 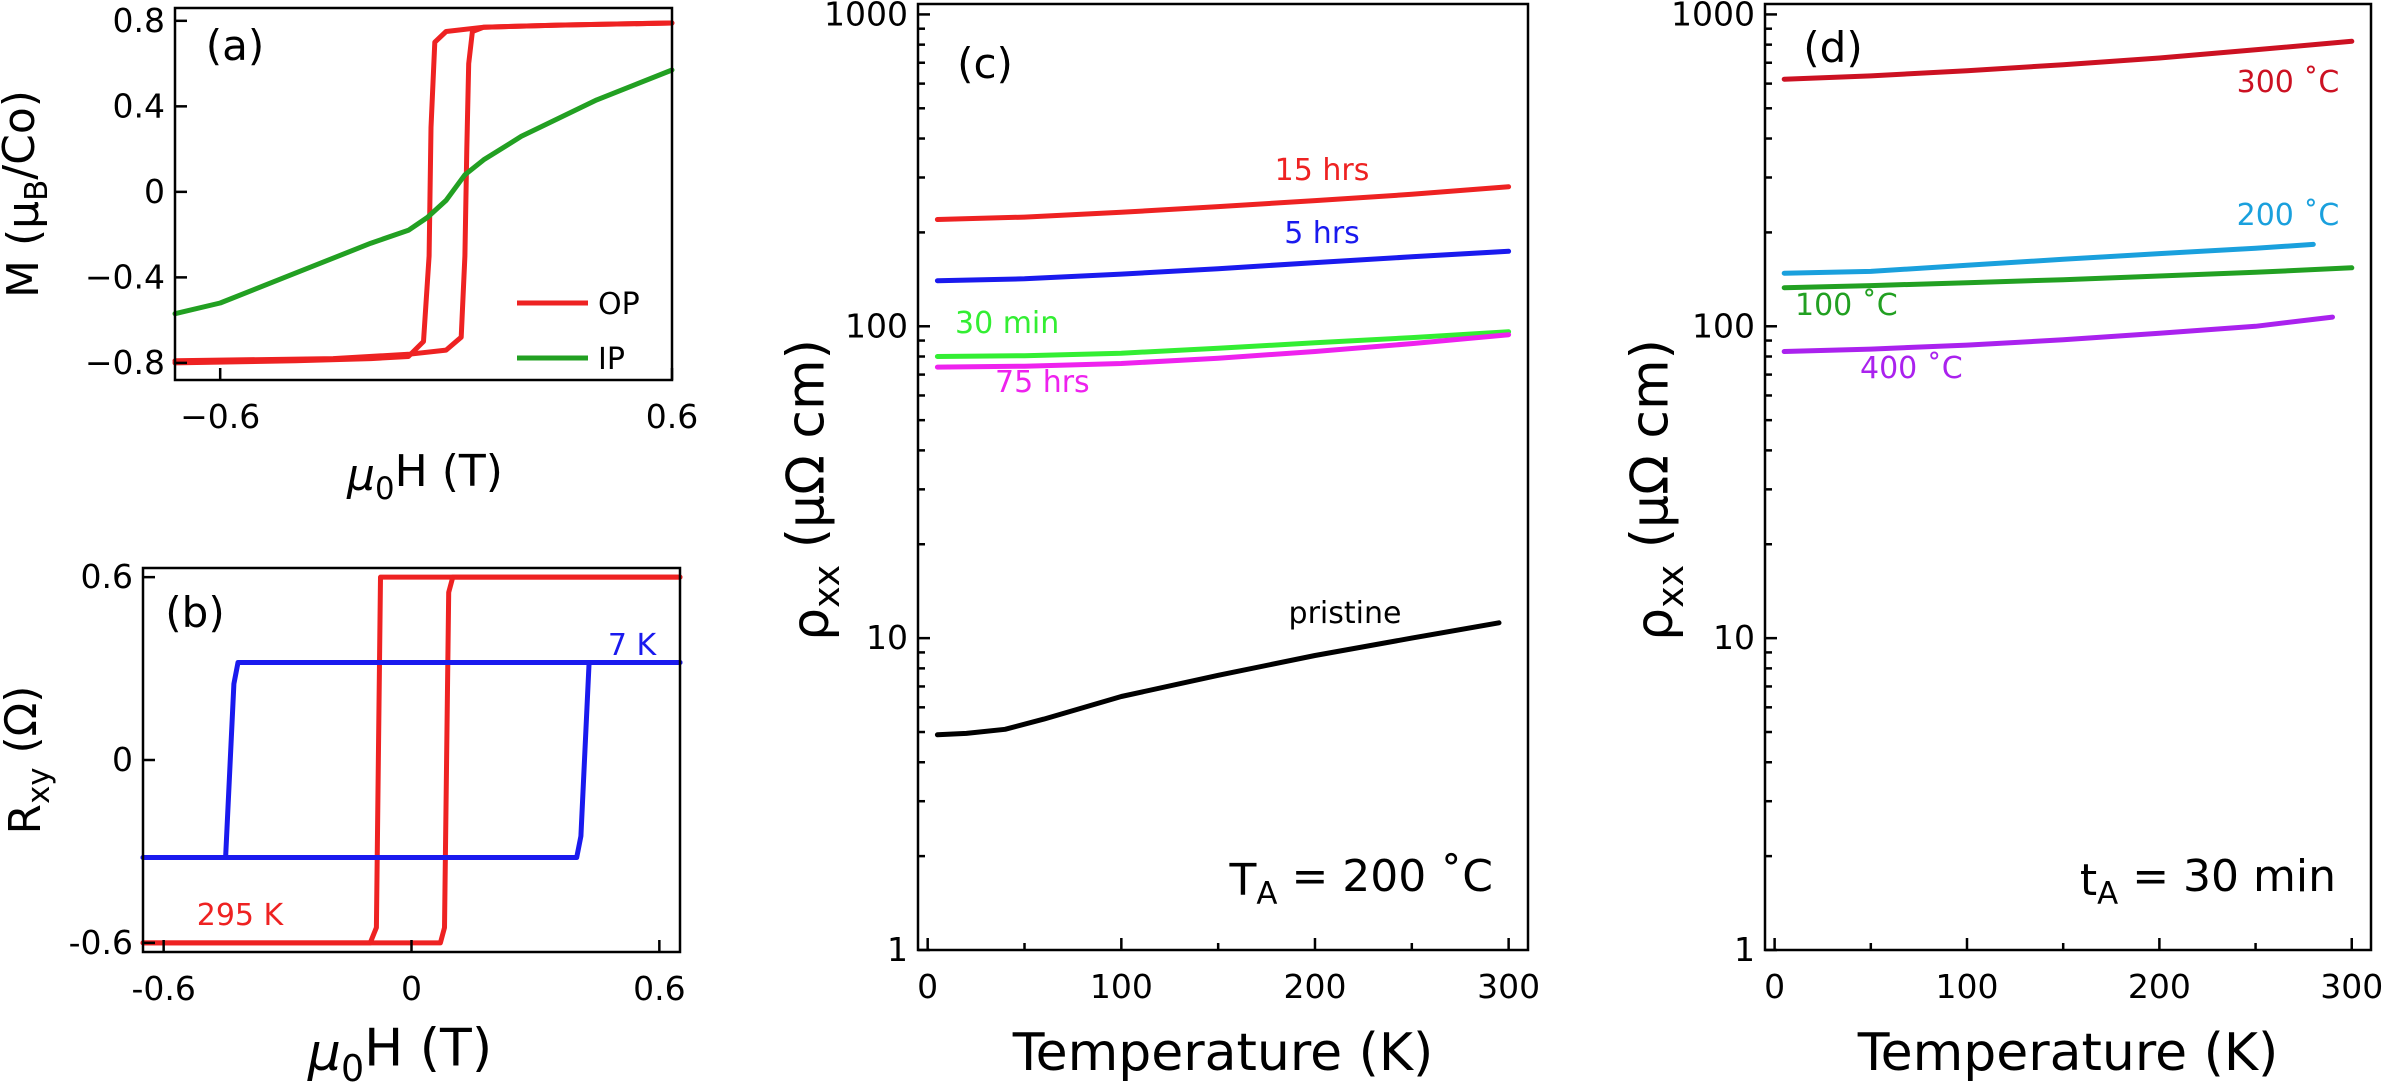 I want to click on series-line-400-c, so click(x=2058, y=334).